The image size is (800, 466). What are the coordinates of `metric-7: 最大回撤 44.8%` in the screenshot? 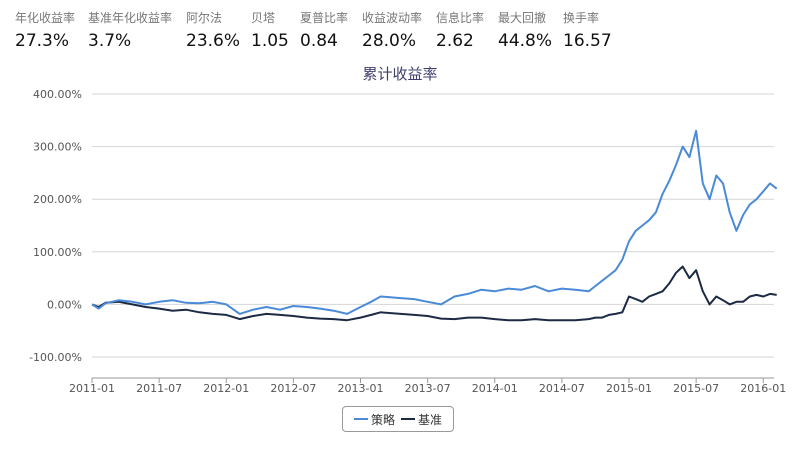 It's located at (525, 31).